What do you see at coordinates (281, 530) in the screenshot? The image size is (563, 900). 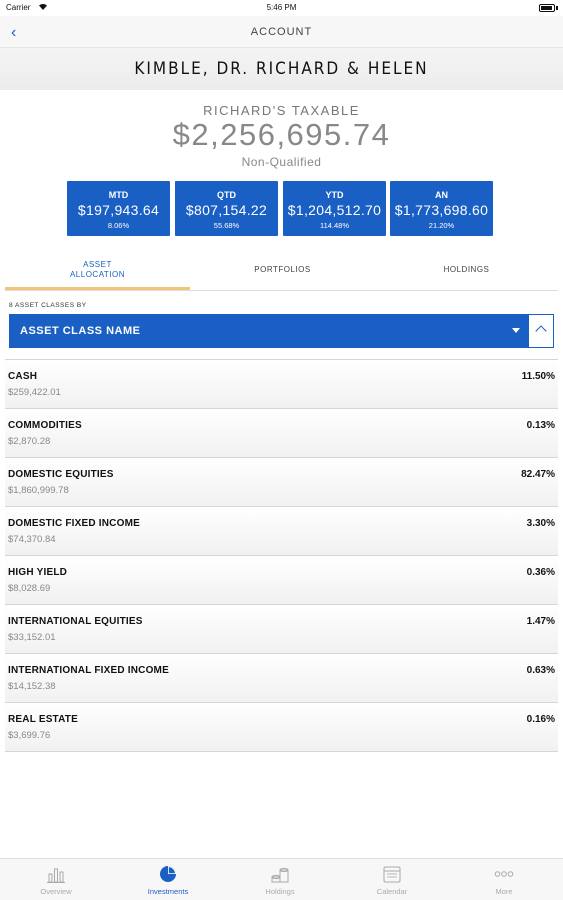 I see `list-item: DOMESTIC FIXED INCOME $74,370.84 3.30%` at bounding box center [281, 530].